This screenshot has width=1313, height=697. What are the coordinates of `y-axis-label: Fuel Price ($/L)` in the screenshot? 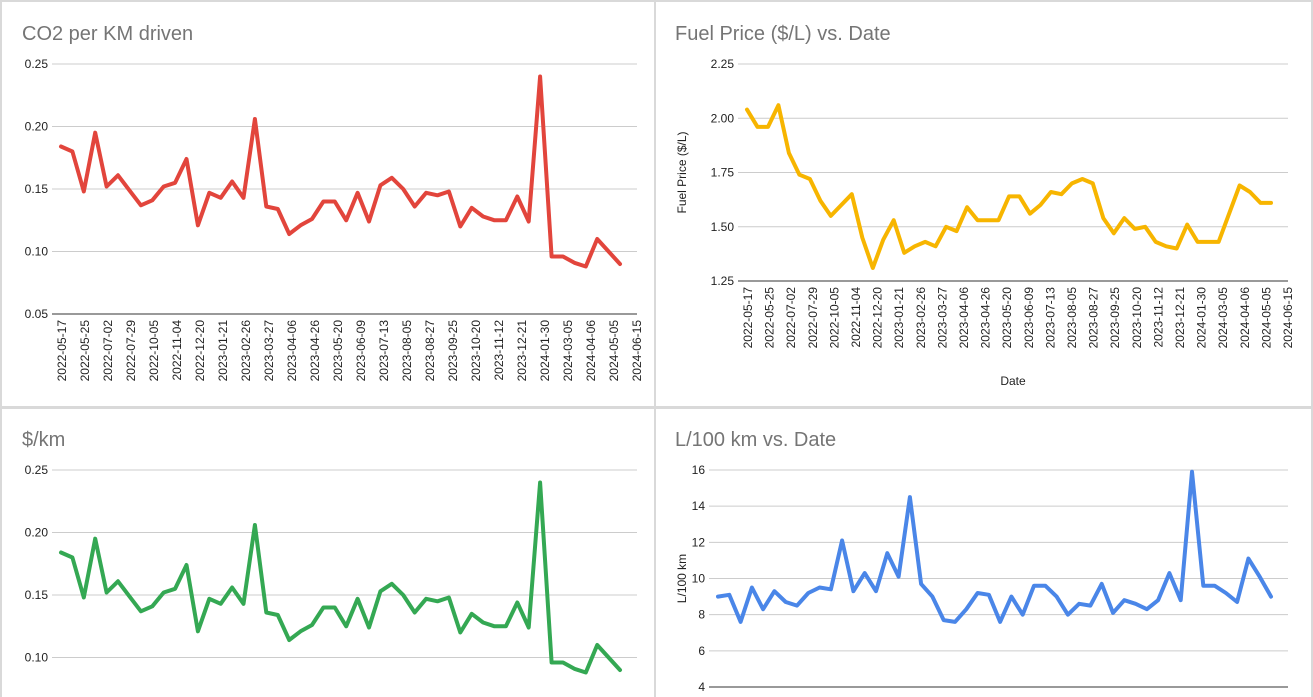 It's located at (682, 172).